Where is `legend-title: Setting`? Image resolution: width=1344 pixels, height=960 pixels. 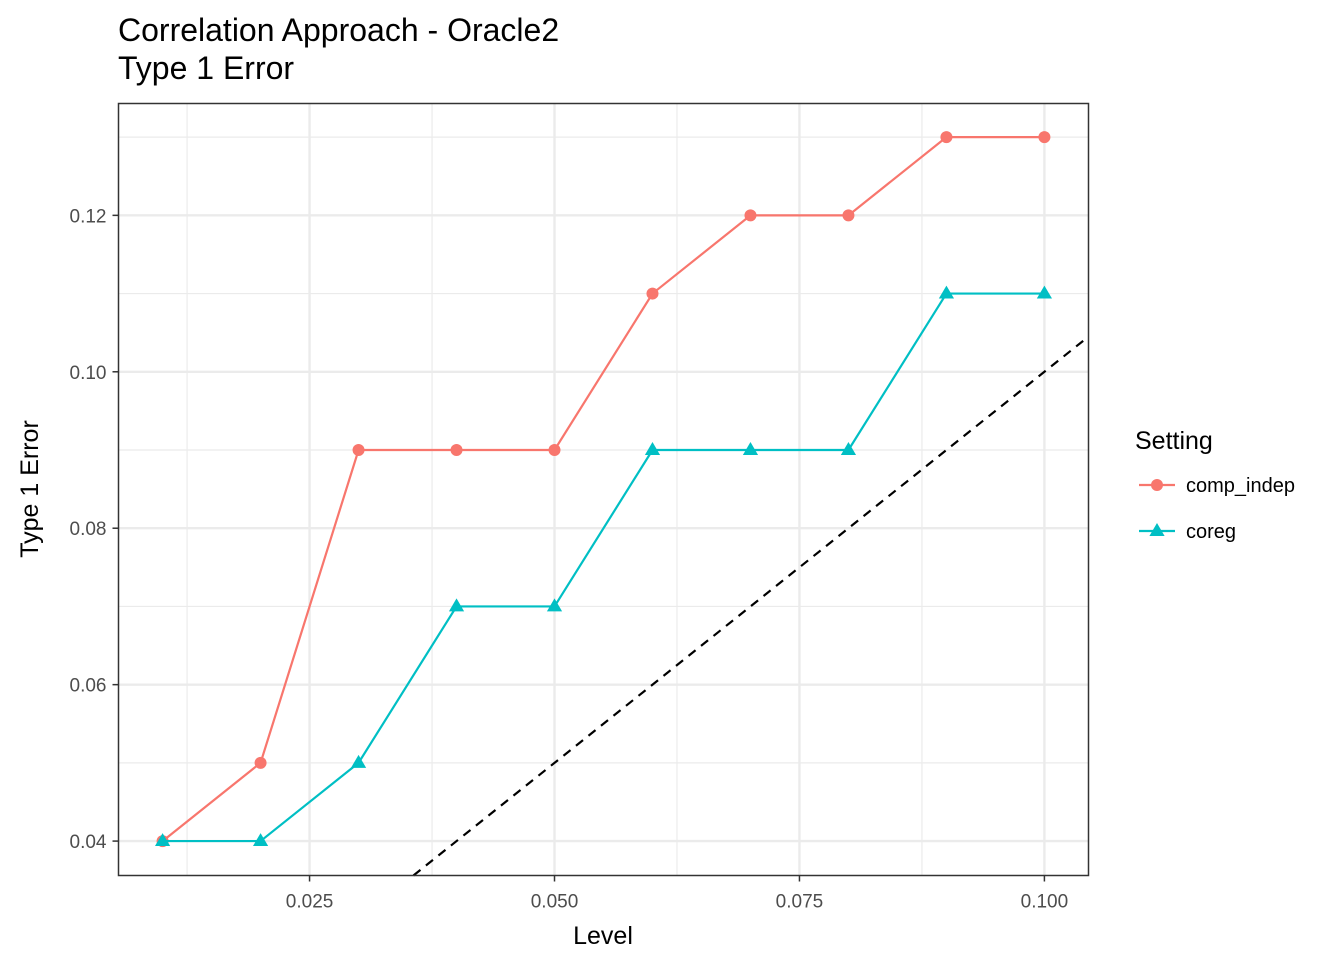
legend-title: Setting is located at coordinates (1174, 441).